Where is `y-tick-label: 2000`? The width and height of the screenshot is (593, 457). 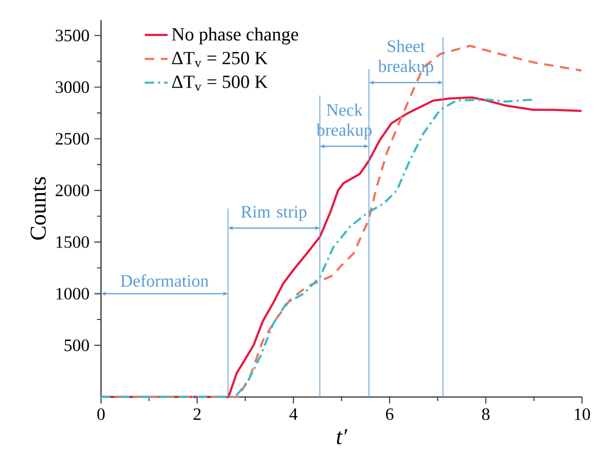
y-tick-label: 2000 is located at coordinates (72, 190).